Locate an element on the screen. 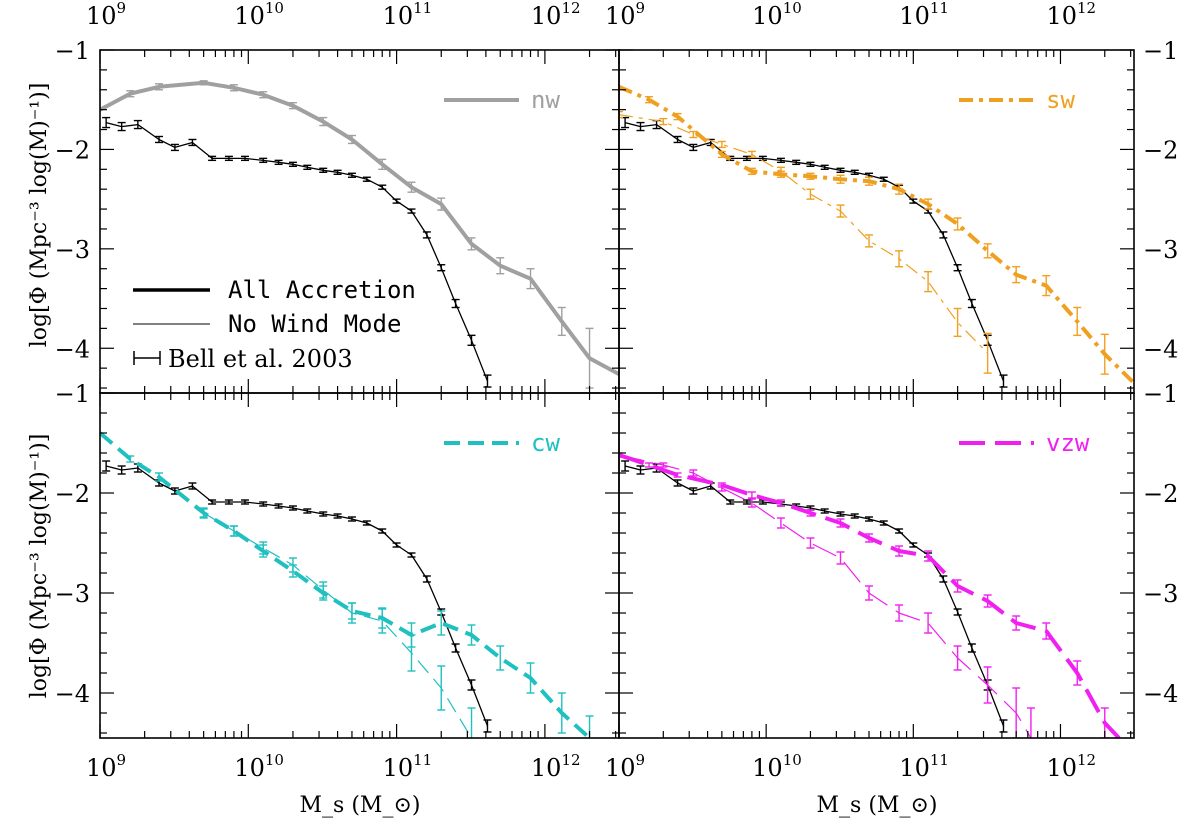 This screenshot has width=1193, height=823. panel-sw-label: sw is located at coordinates (1060, 100).